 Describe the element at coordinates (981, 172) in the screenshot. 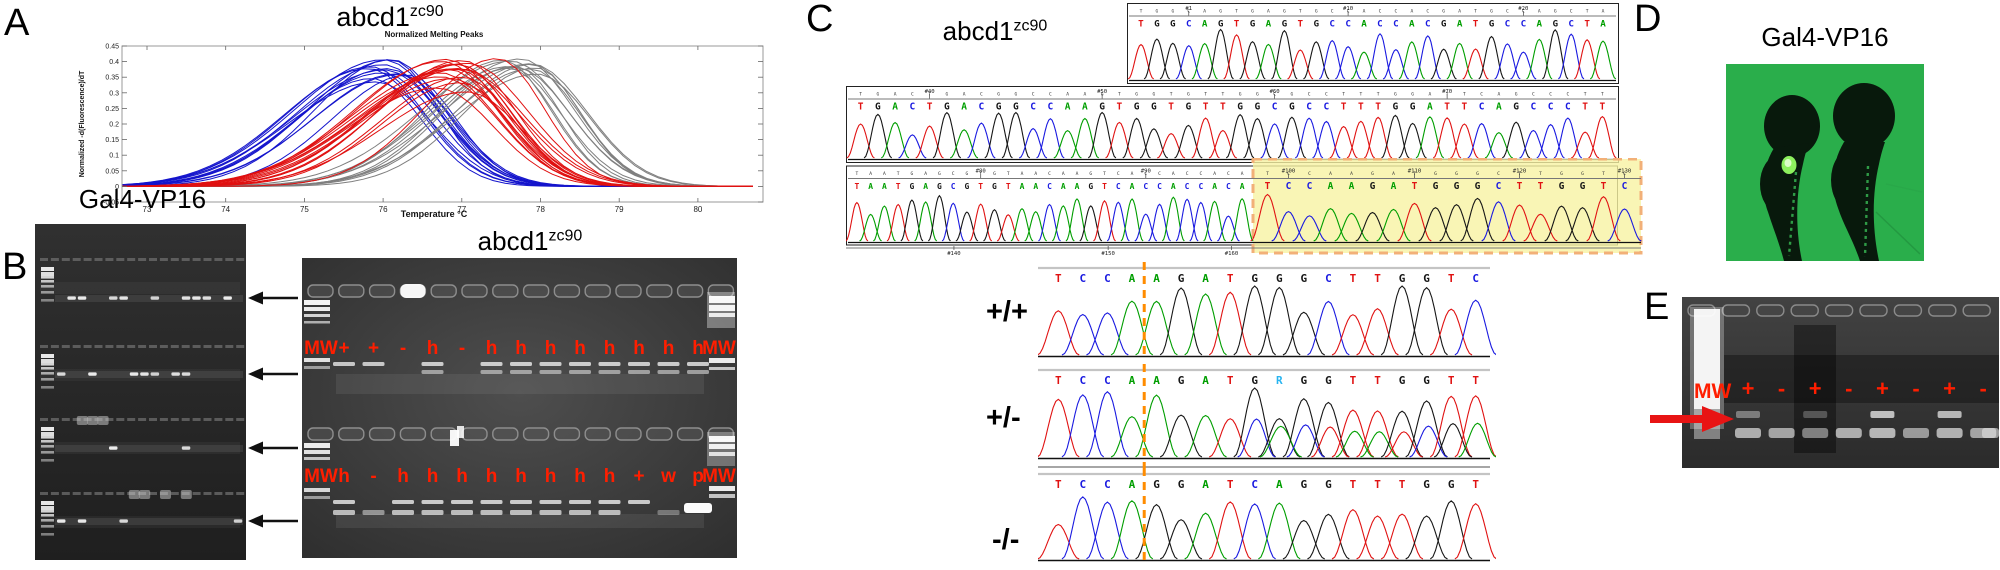

I see `svg-text: #80` at that location.